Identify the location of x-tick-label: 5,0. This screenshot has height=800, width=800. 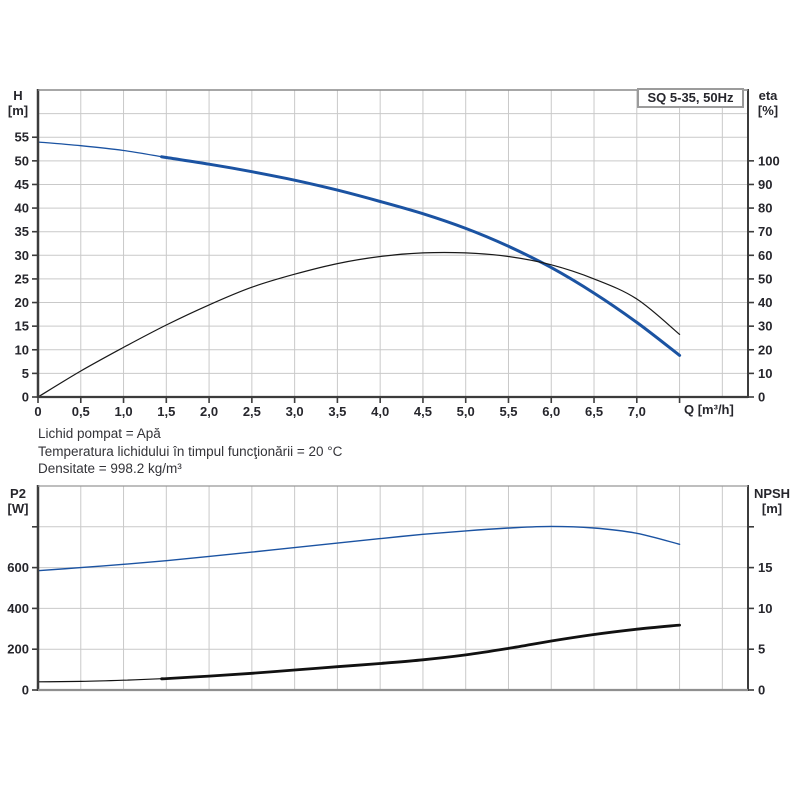
(466, 411).